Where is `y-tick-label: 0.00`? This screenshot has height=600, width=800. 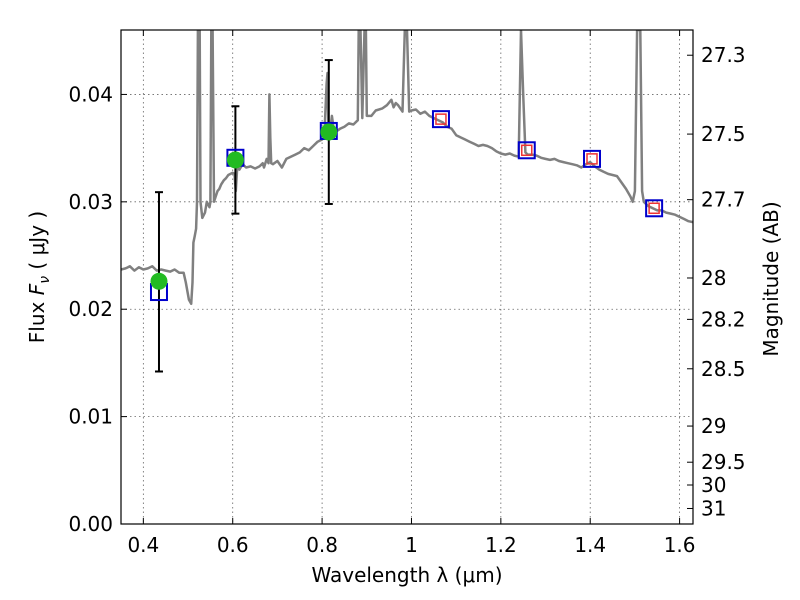
y-tick-label: 0.00 is located at coordinates (90, 524).